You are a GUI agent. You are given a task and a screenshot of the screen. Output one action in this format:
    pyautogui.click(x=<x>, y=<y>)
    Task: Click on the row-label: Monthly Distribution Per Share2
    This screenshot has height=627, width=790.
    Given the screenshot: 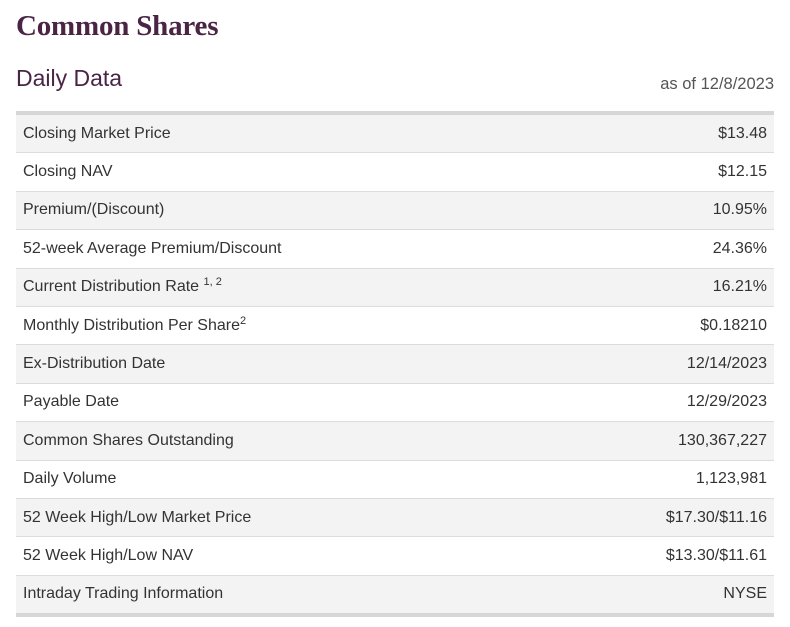 What is the action you would take?
    pyautogui.click(x=135, y=324)
    